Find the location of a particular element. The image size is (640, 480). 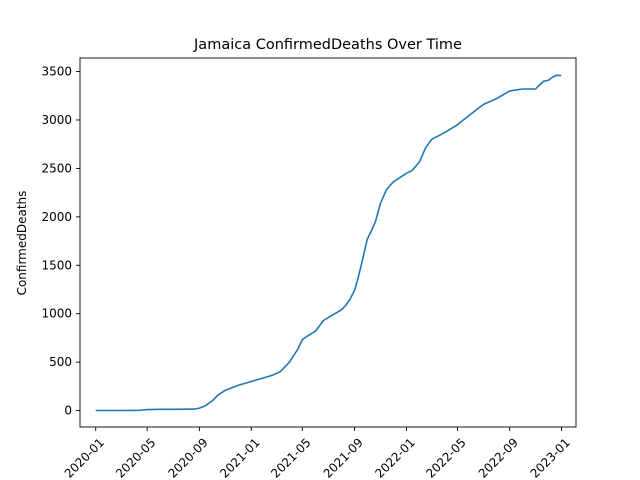

y-axis-label: ConfirmedDeaths is located at coordinates (22, 243).